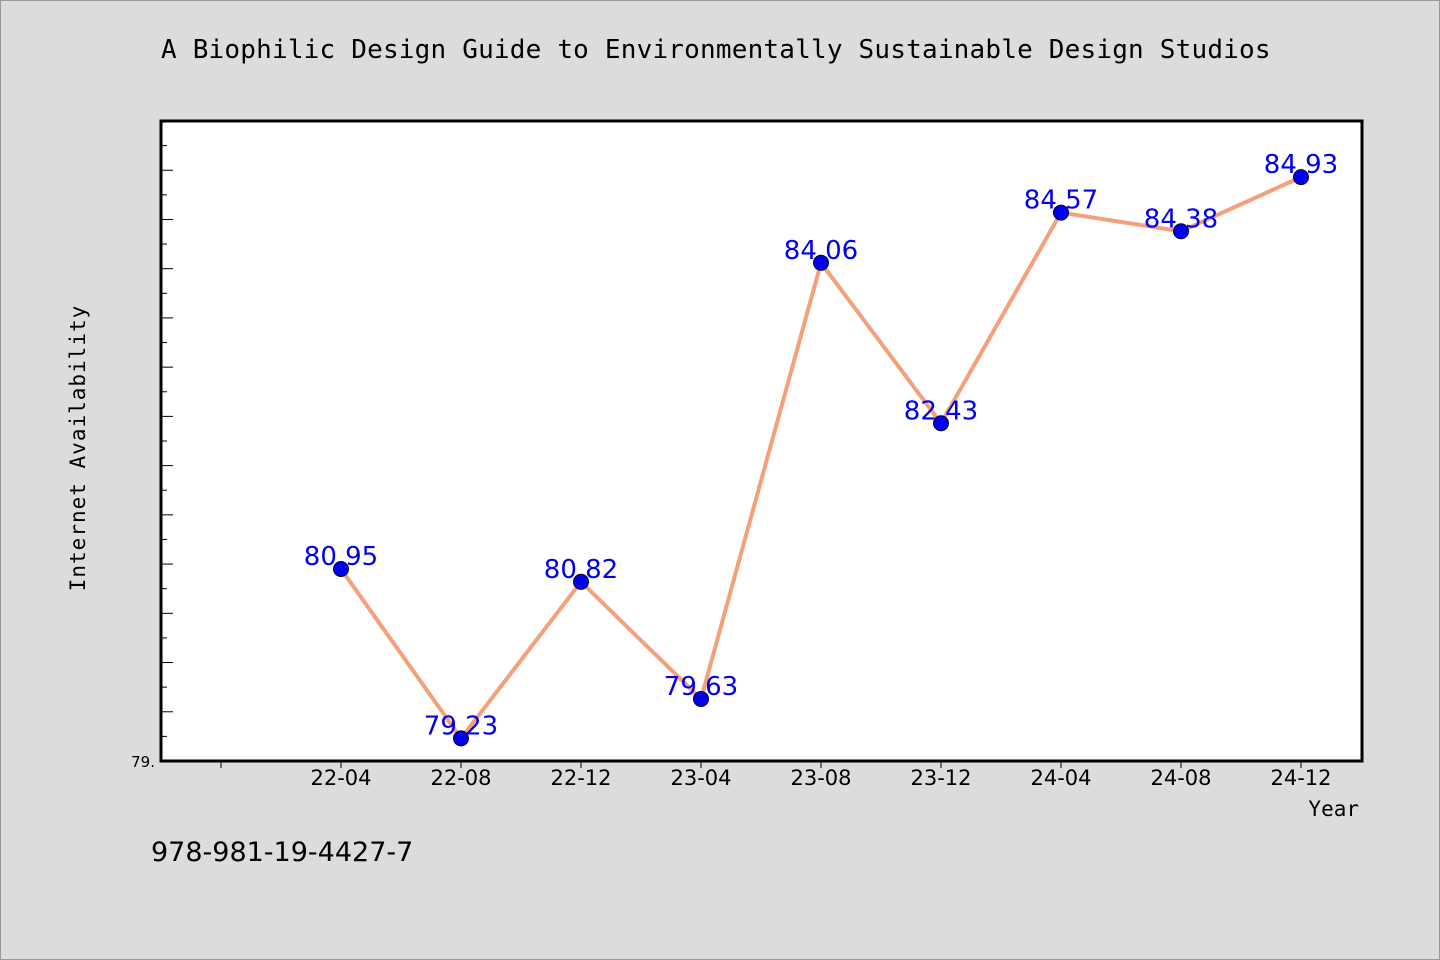  Describe the element at coordinates (1060, 778) in the screenshot. I see `x-tick-label: 24-04` at that location.